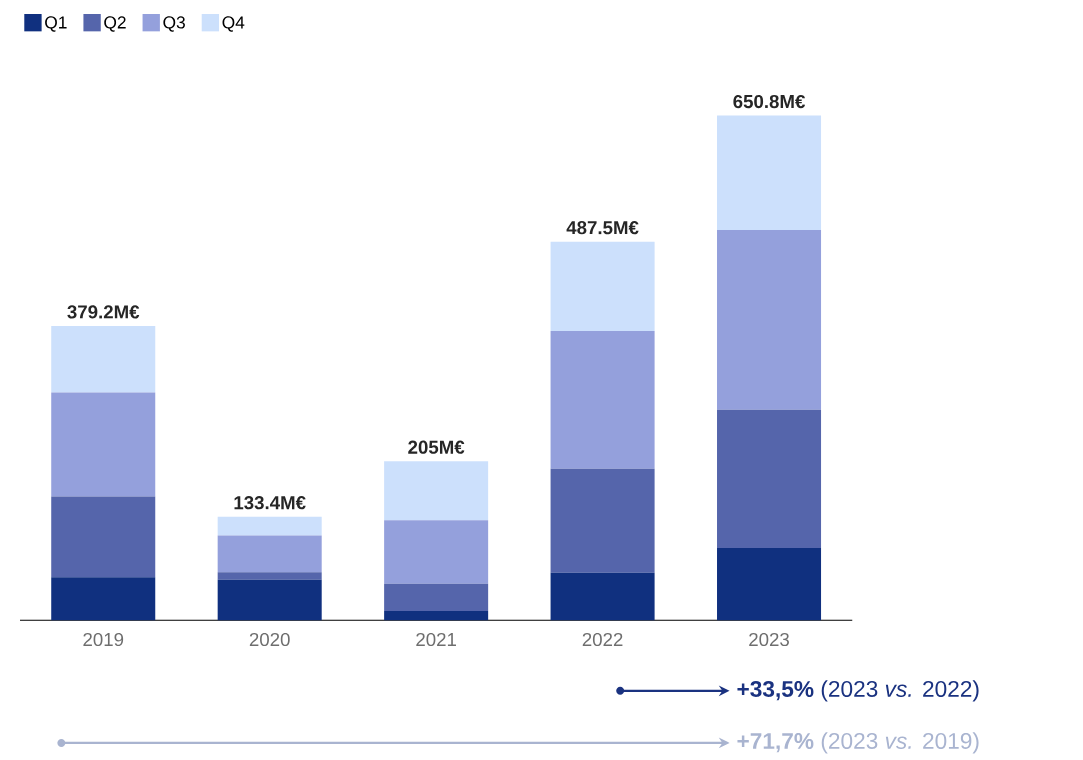 The image size is (1083, 760). Describe the element at coordinates (769, 639) in the screenshot. I see `x-tick-label: 2023` at that location.